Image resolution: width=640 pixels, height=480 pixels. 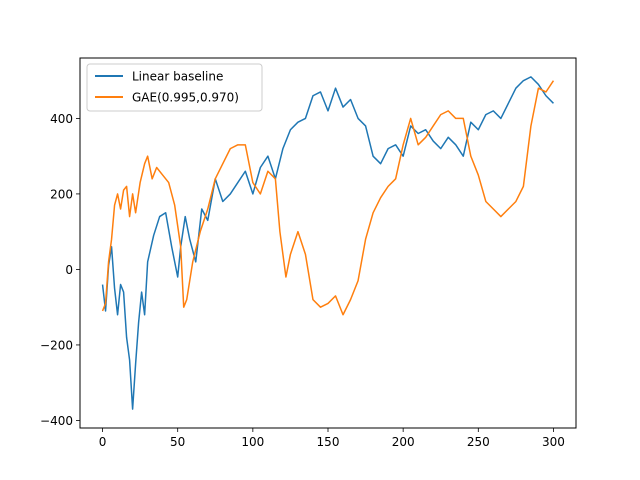 What do you see at coordinates (103, 442) in the screenshot?
I see `x-tick-label: 0` at bounding box center [103, 442].